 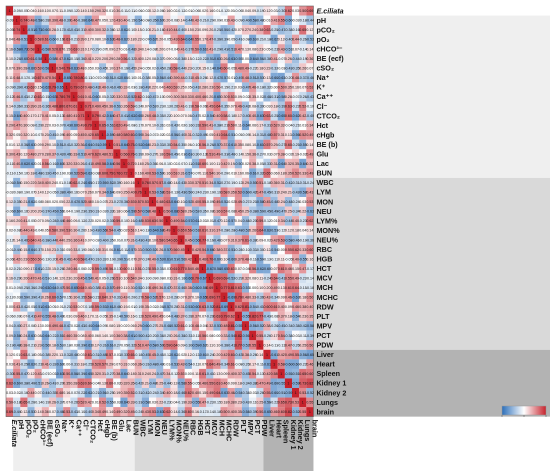 What do you see at coordinates (195, 97) in the screenshot?
I see `cell-value-label: 0.40` at bounding box center [195, 97].